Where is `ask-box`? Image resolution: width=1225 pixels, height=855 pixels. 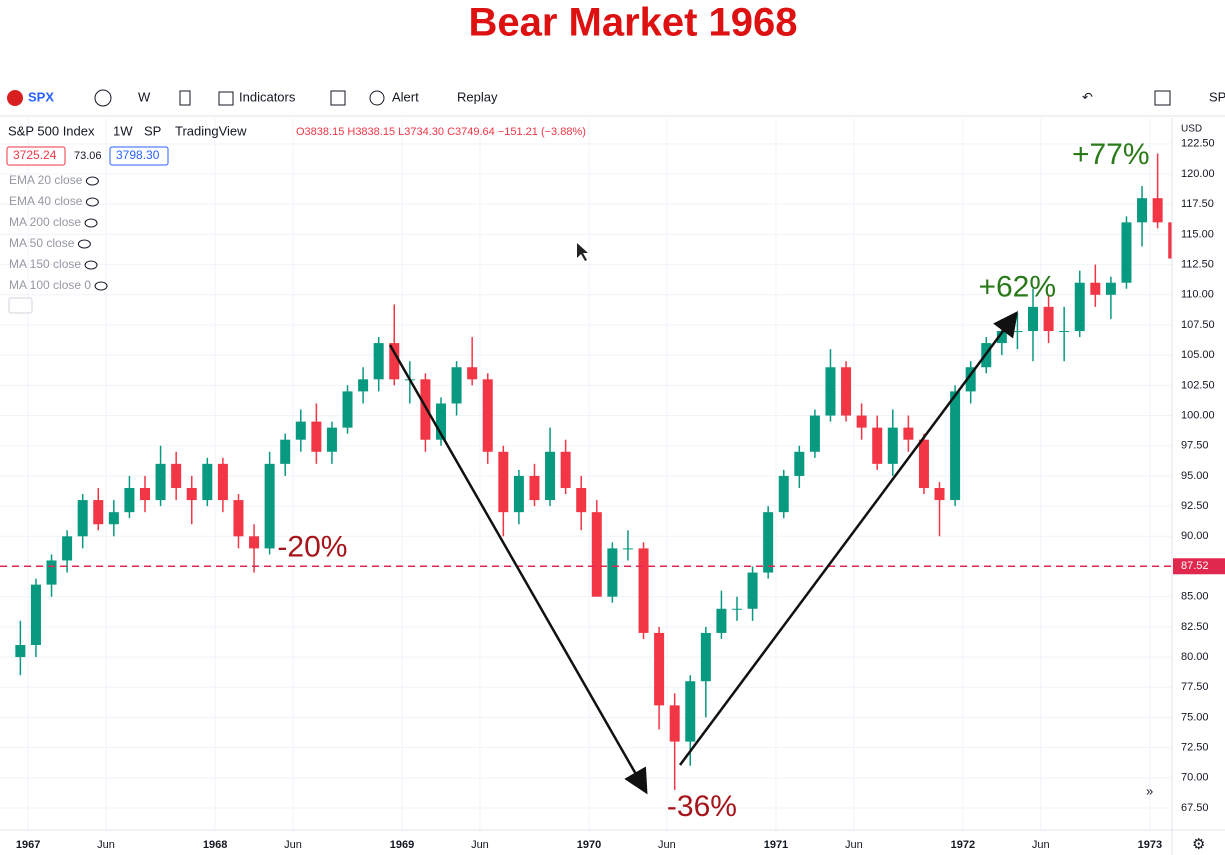
ask-box is located at coordinates (139, 156).